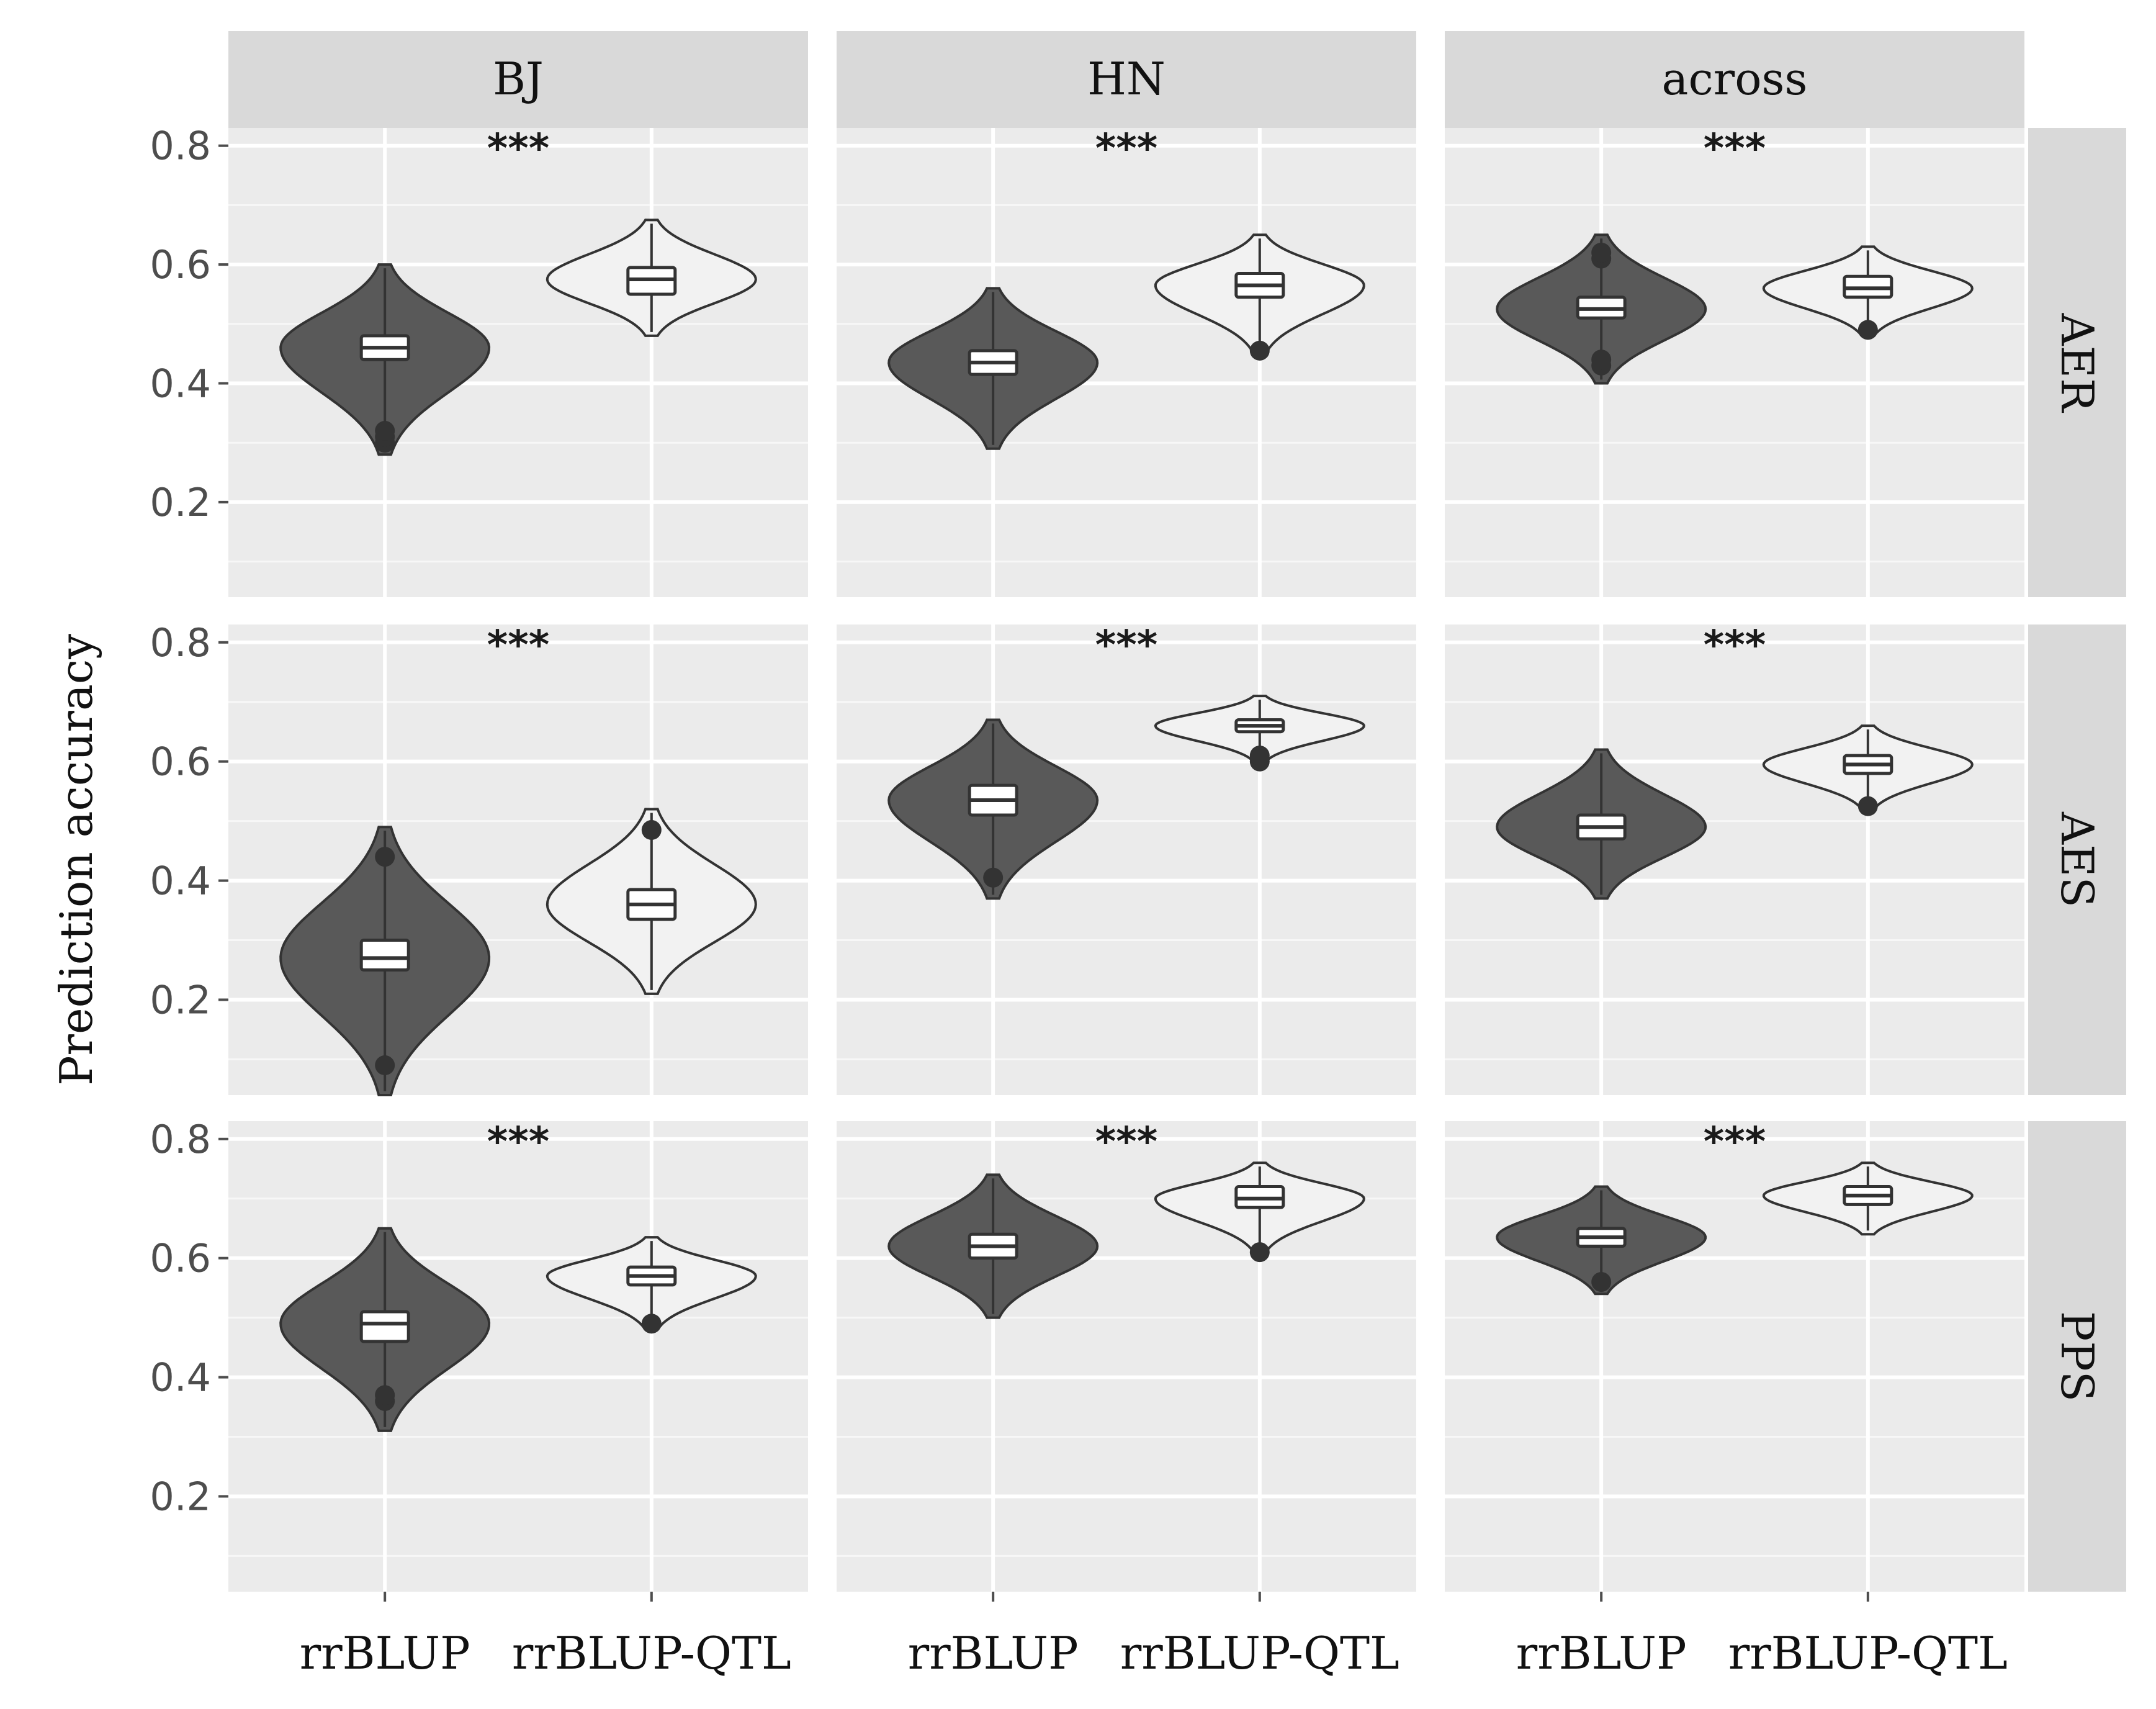 The height and width of the screenshot is (1709, 2156). What do you see at coordinates (76, 860) in the screenshot?
I see `y-axis-label: Prediction accuracy` at bounding box center [76, 860].